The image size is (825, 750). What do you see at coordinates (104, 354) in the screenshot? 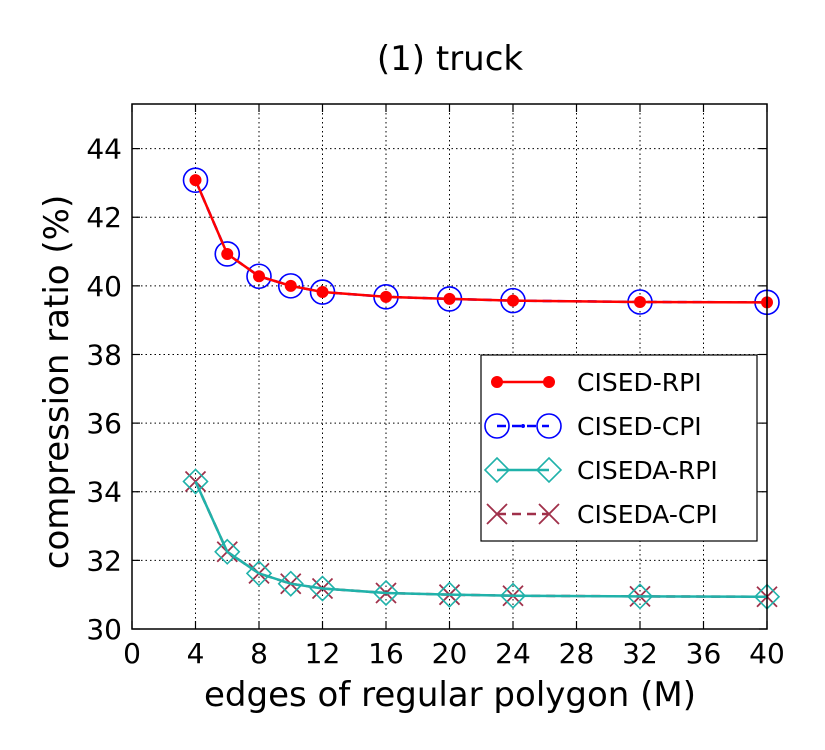
I see `y-tick-label: 38` at bounding box center [104, 354].